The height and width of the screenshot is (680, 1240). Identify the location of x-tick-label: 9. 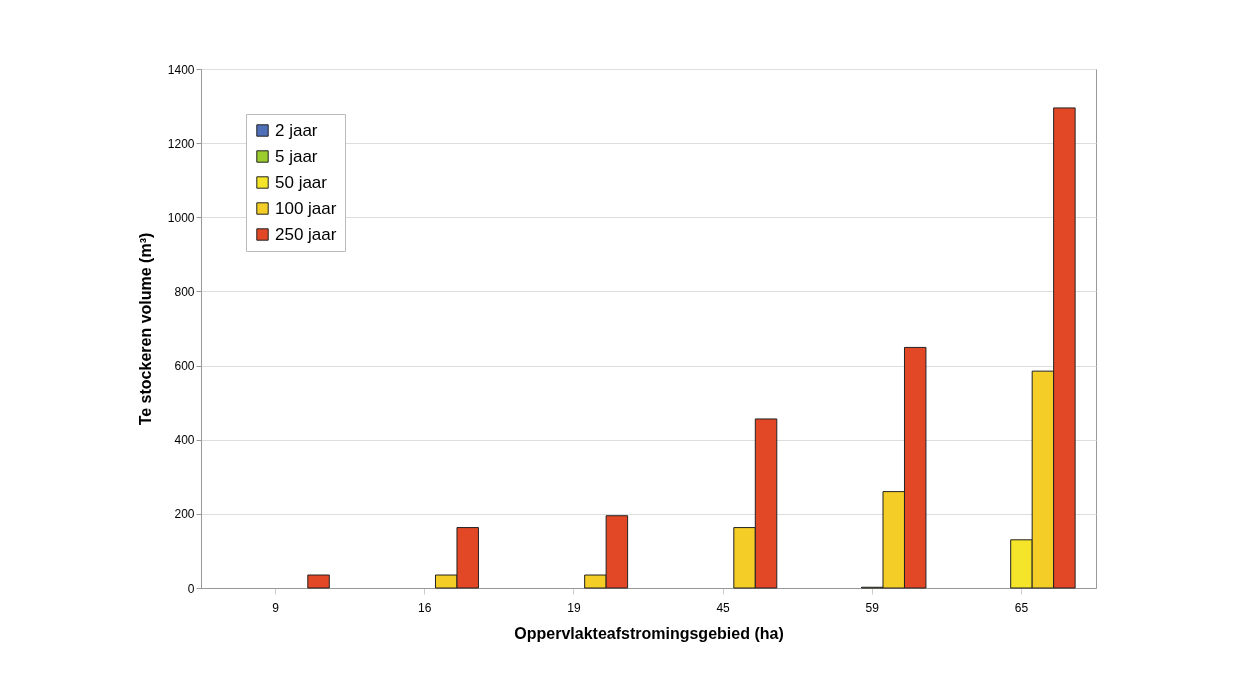
(276, 607).